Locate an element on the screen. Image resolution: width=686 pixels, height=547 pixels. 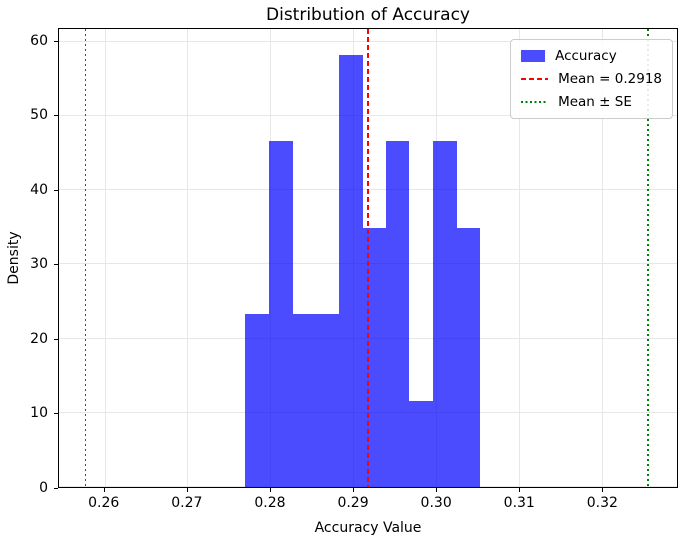
x-tick-label: 0.30 is located at coordinates (436, 503).